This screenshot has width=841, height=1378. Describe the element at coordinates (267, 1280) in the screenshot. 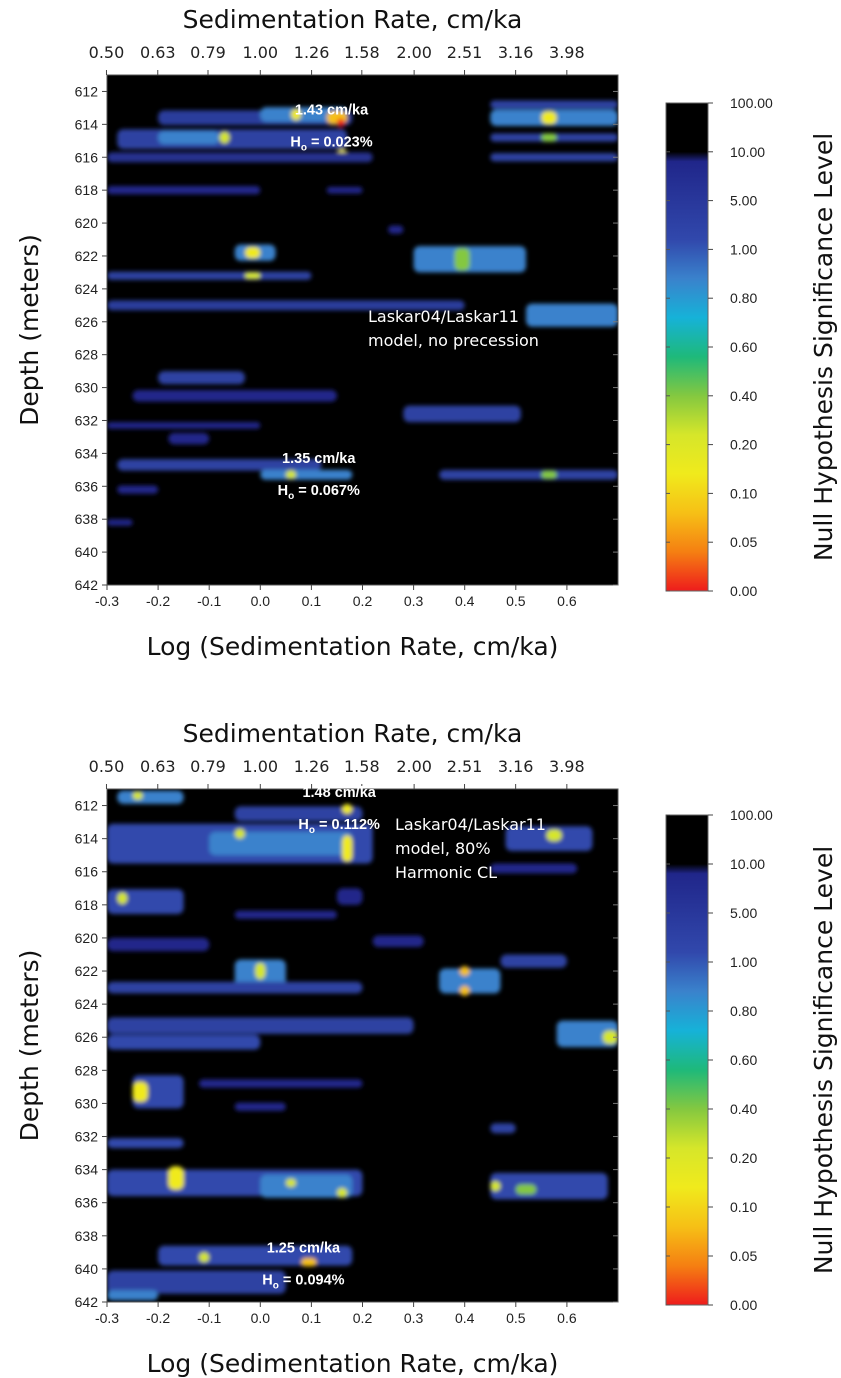

I see `annotation-h0-prefix: H` at that location.